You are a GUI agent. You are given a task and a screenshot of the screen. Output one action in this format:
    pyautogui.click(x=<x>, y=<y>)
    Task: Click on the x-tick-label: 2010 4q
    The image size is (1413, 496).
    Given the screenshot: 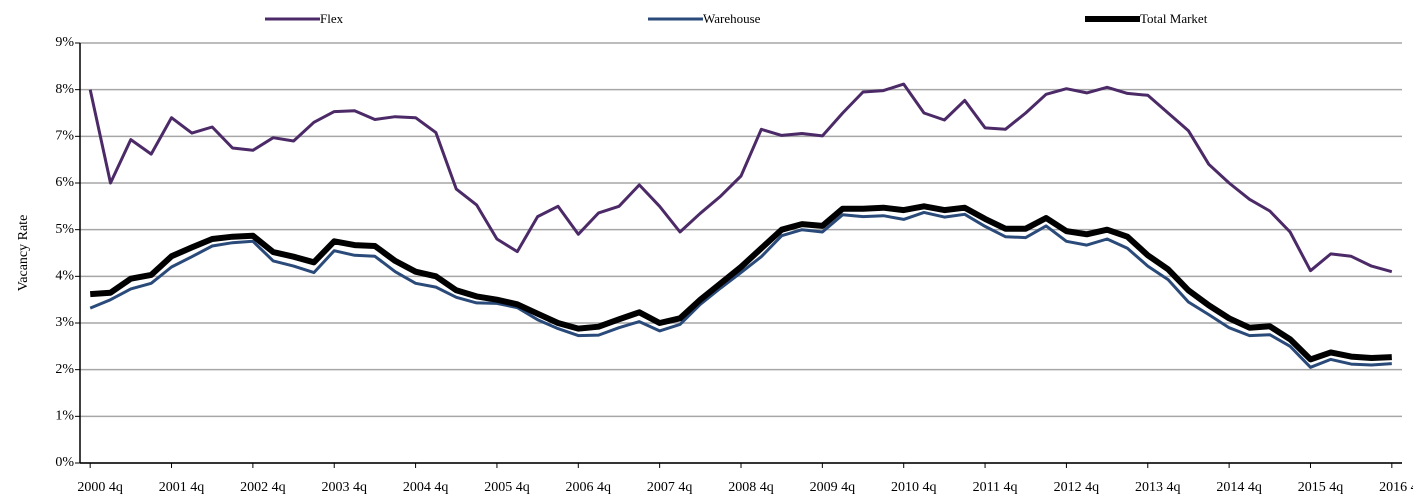 What is the action you would take?
    pyautogui.click(x=914, y=487)
    